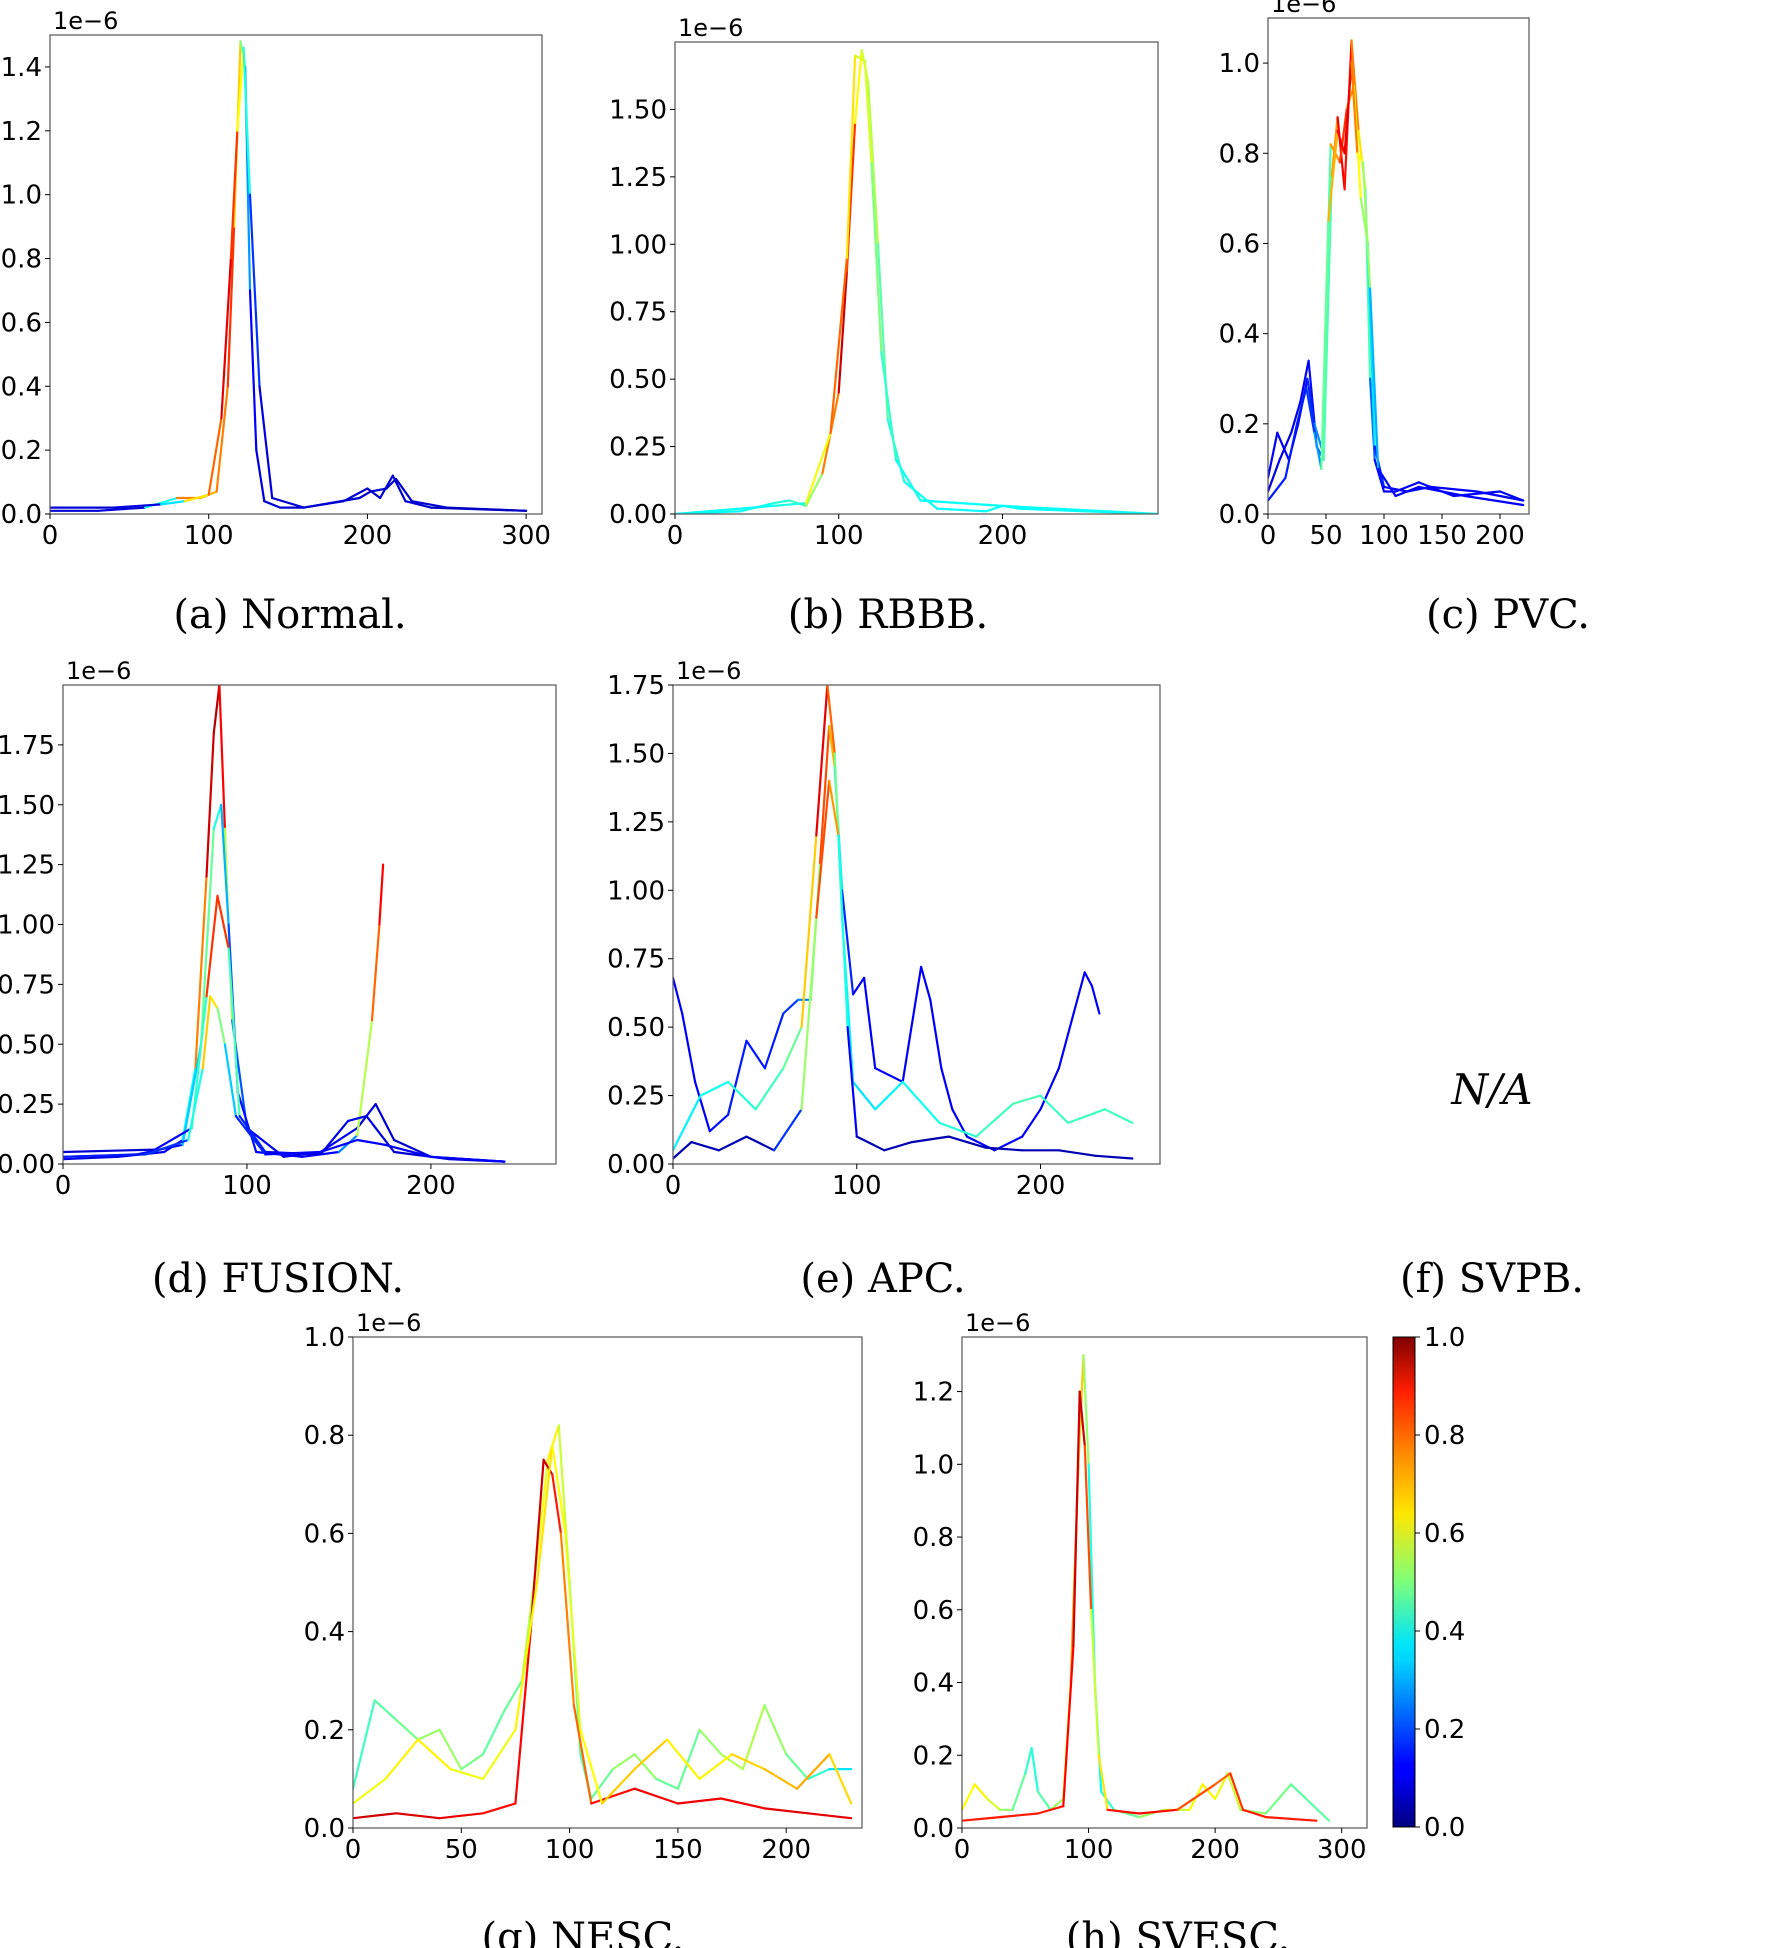 Image resolution: width=1770 pixels, height=1948 pixels. I want to click on colorbar-tick-label: 0.4, so click(1444, 1632).